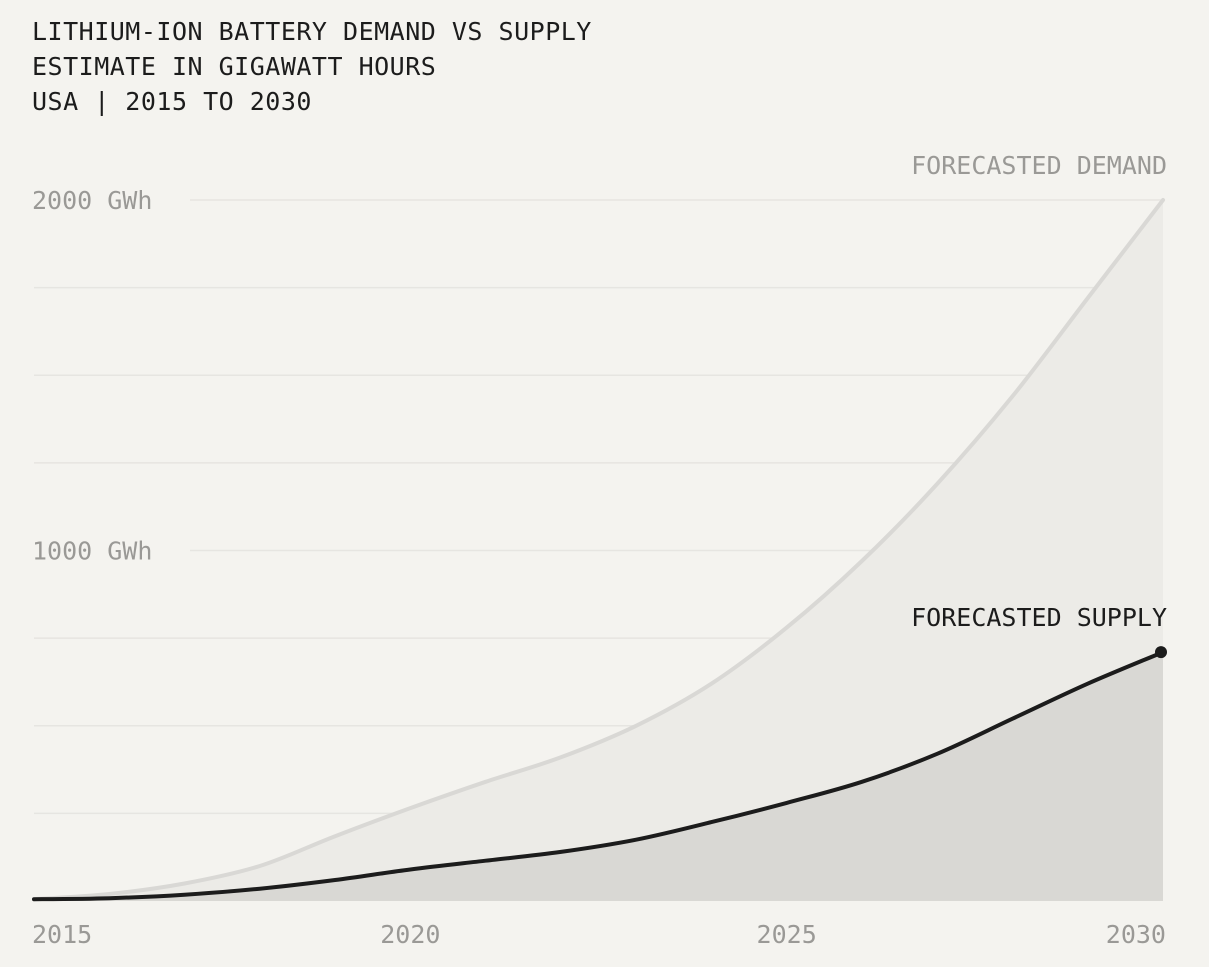  I want to click on x-tick-label: 2030, so click(1136, 934).